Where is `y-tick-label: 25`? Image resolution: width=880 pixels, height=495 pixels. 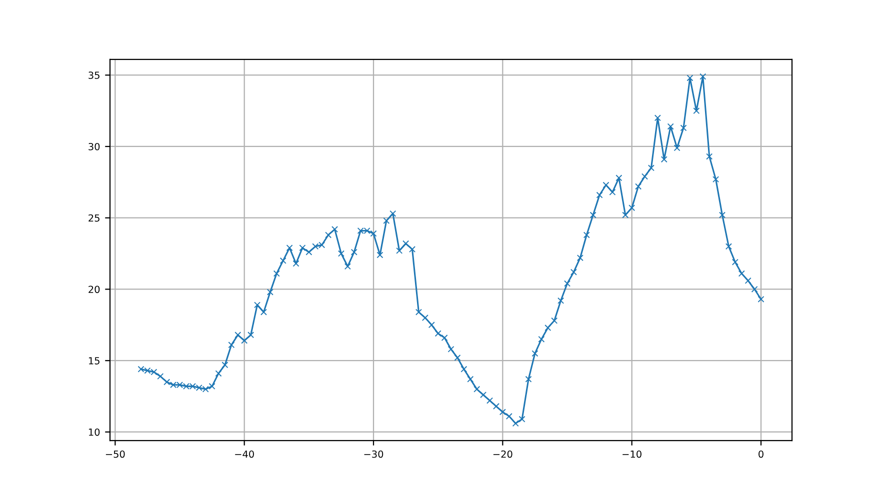 y-tick-label: 25 is located at coordinates (94, 218).